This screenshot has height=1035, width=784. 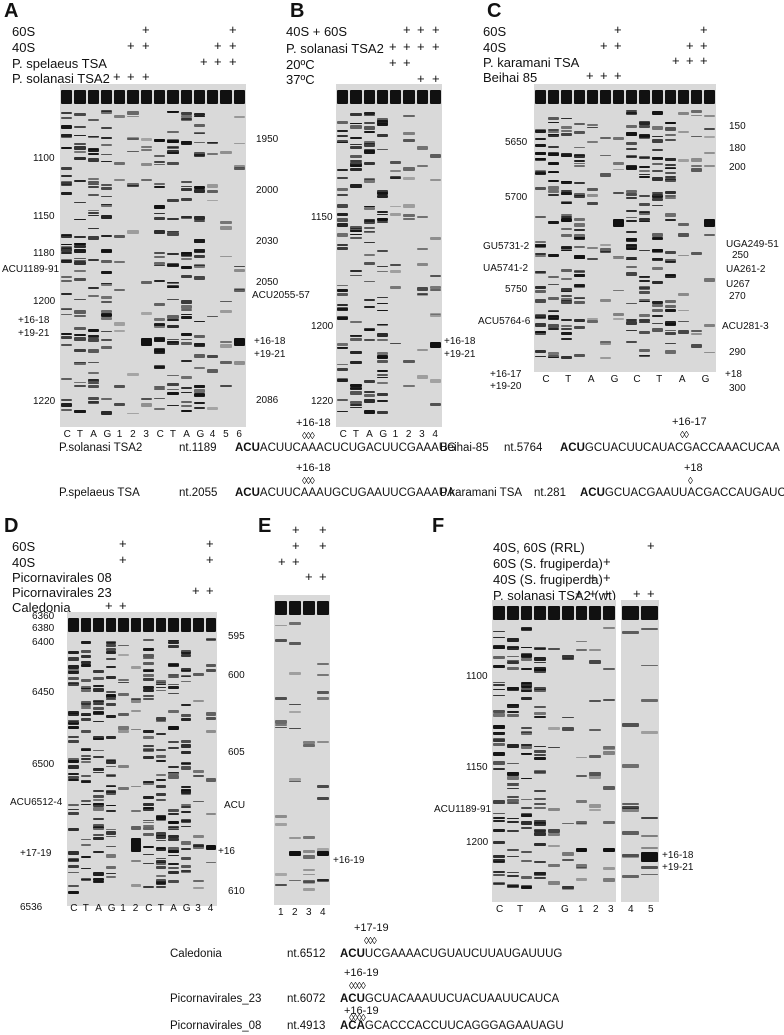 I want to click on panel-d-cond: Caledonia, so click(x=41, y=607).